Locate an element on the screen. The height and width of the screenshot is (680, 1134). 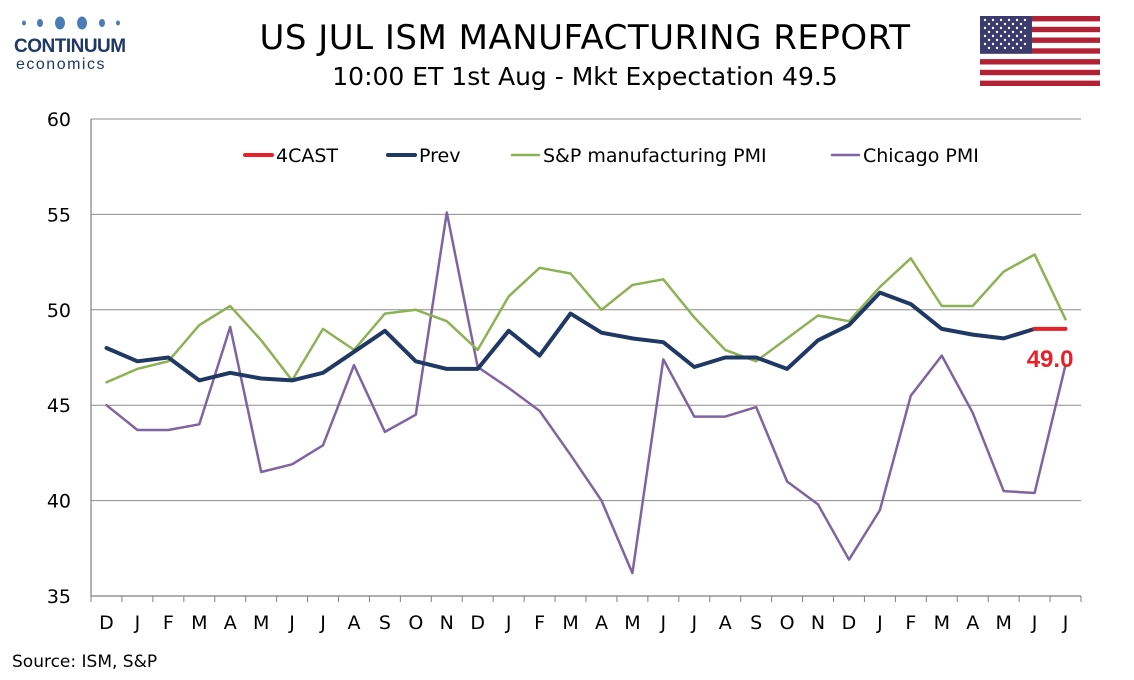
logo-name: CONTINUUM is located at coordinates (70, 46).